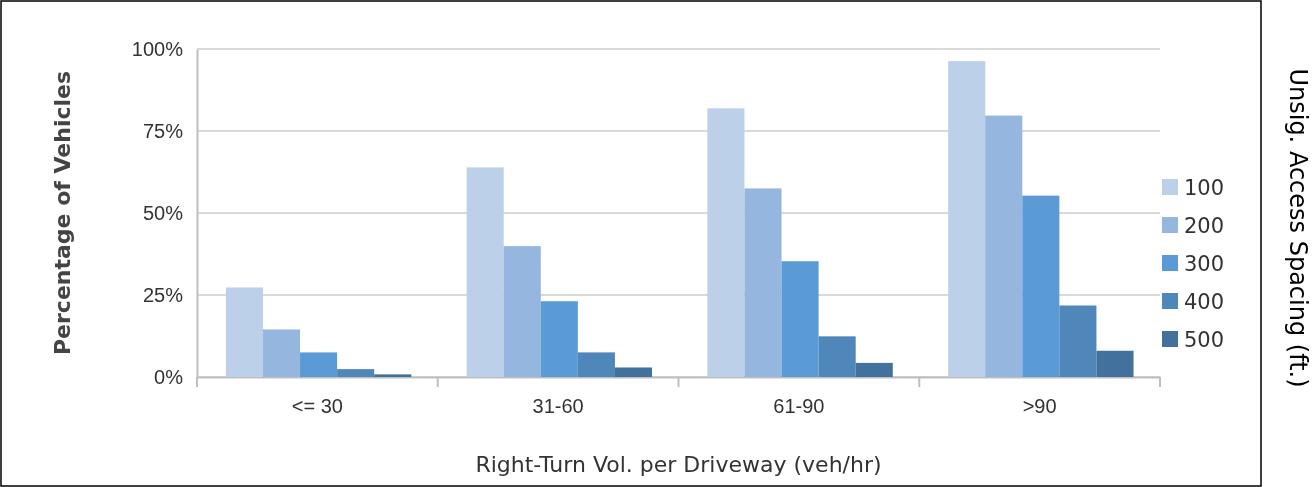 The width and height of the screenshot is (1316, 487). What do you see at coordinates (1204, 188) in the screenshot?
I see `legend-label: 100` at bounding box center [1204, 188].